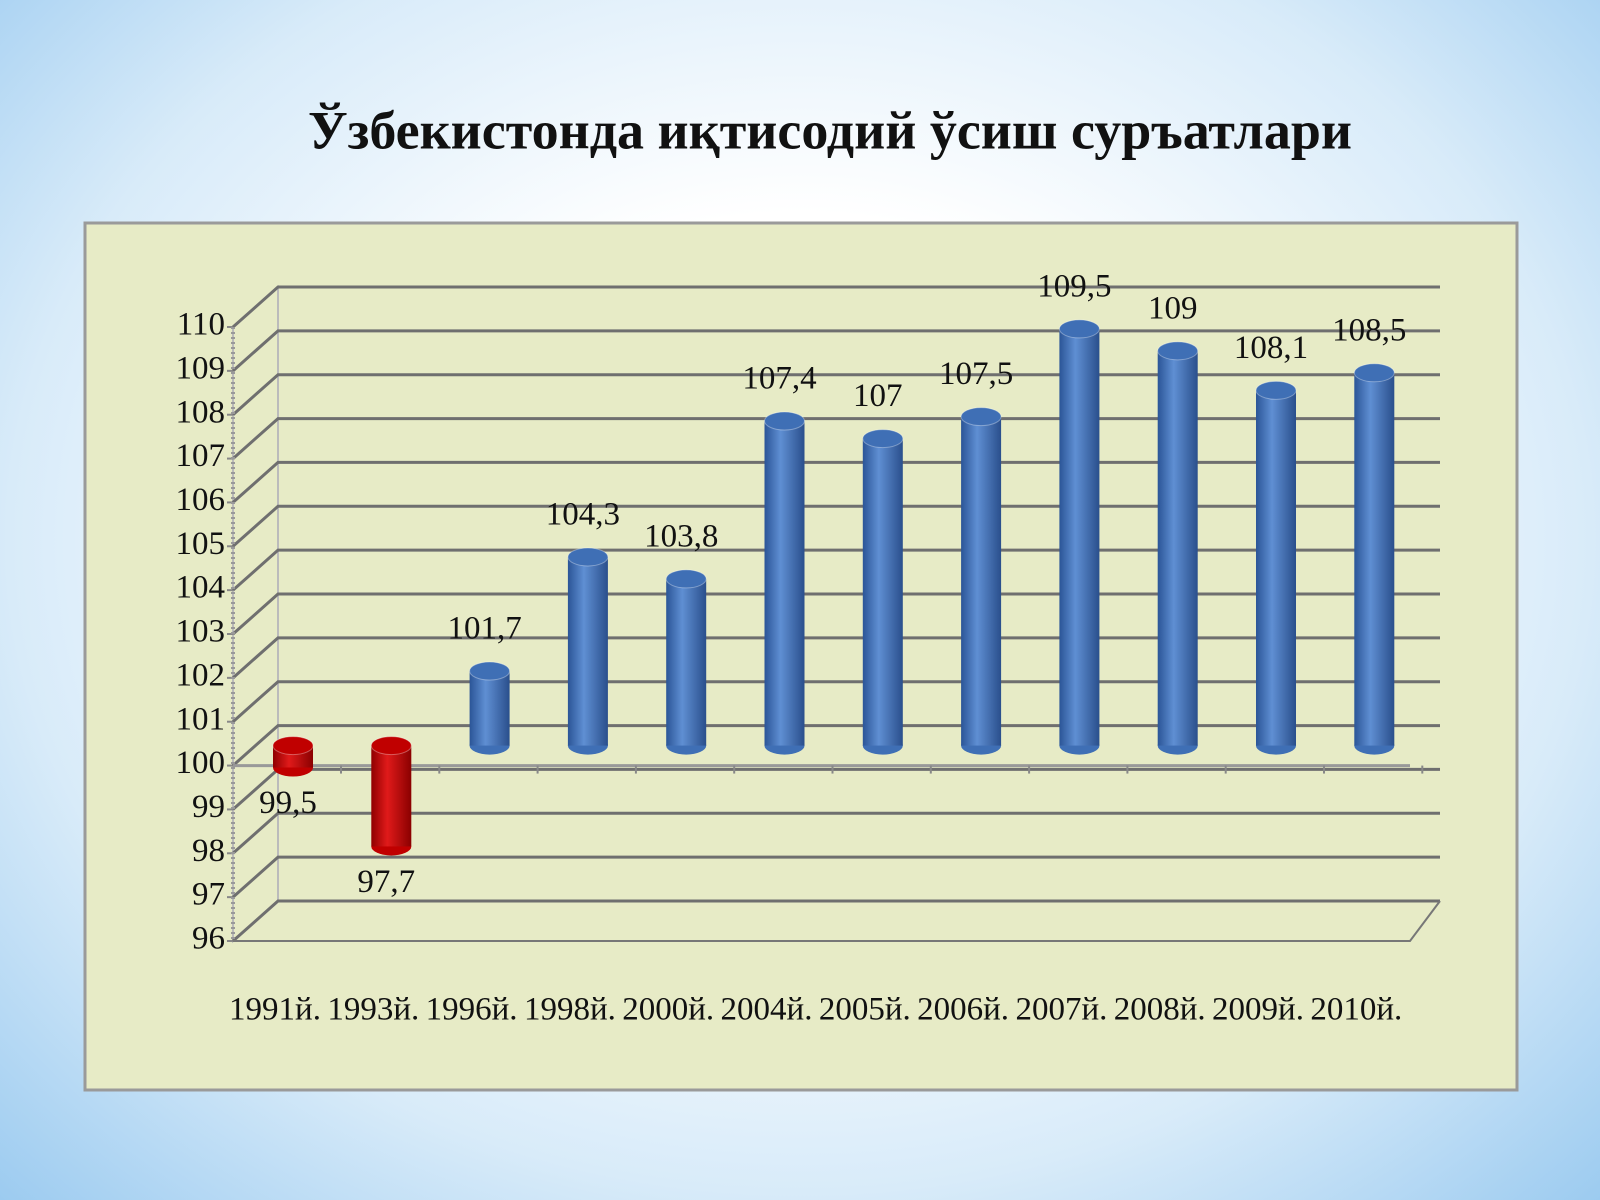 The height and width of the screenshot is (1200, 1600). What do you see at coordinates (201, 456) in the screenshot?
I see `y-tick-label: 107` at bounding box center [201, 456].